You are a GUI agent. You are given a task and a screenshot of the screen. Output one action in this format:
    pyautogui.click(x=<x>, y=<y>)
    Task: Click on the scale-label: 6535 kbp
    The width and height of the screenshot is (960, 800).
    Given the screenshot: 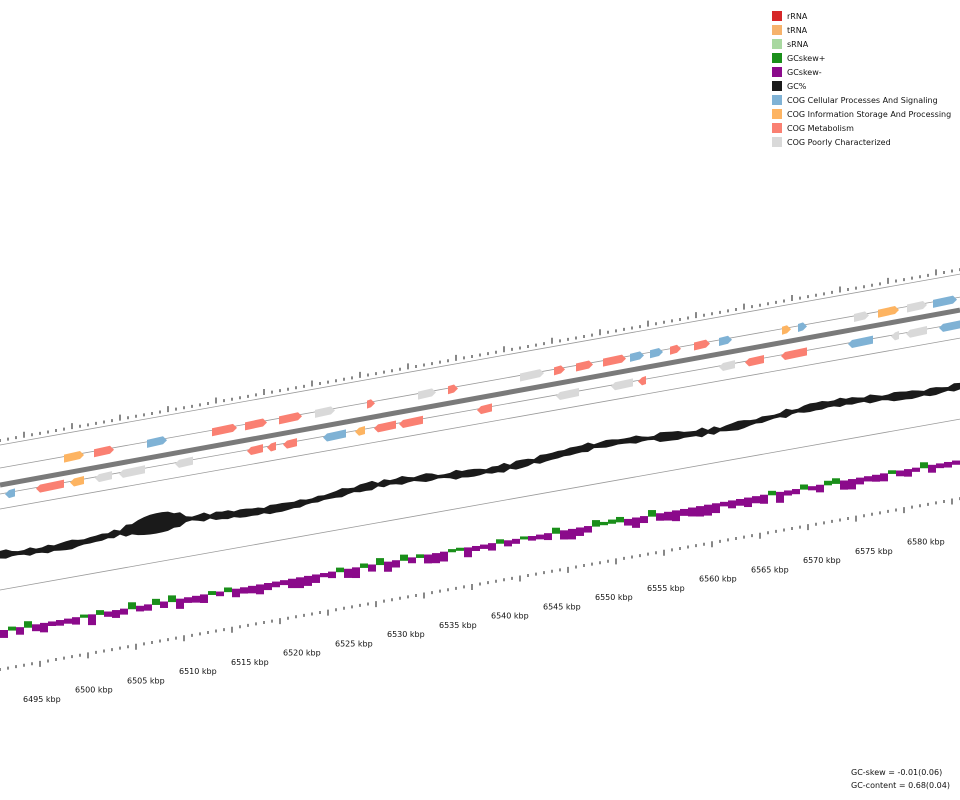 What is the action you would take?
    pyautogui.click(x=458, y=625)
    